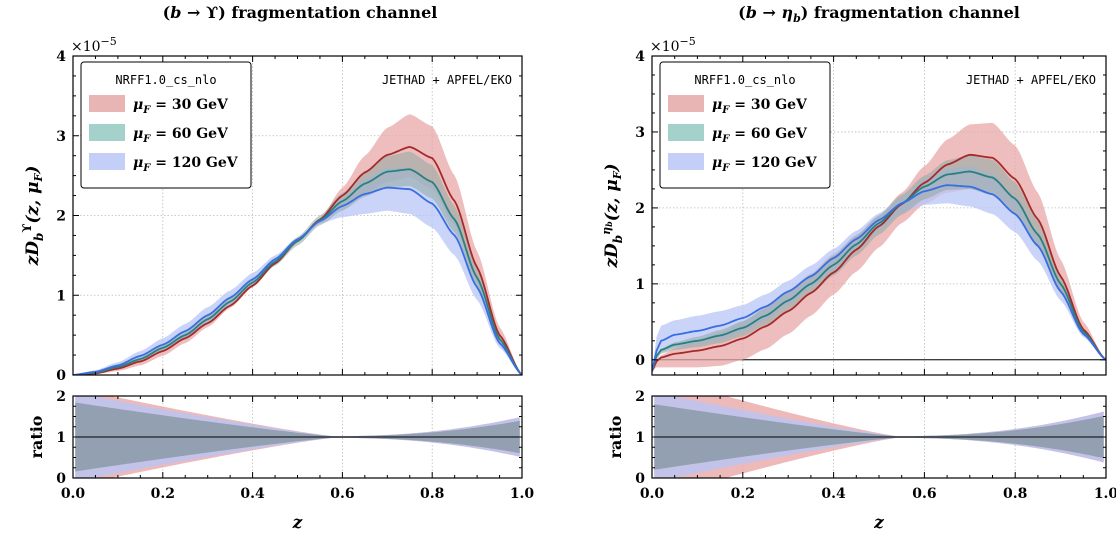  Describe the element at coordinates (879, 14) in the screenshot. I see `chart-title: (b → ηb) fragmentation channel` at that location.